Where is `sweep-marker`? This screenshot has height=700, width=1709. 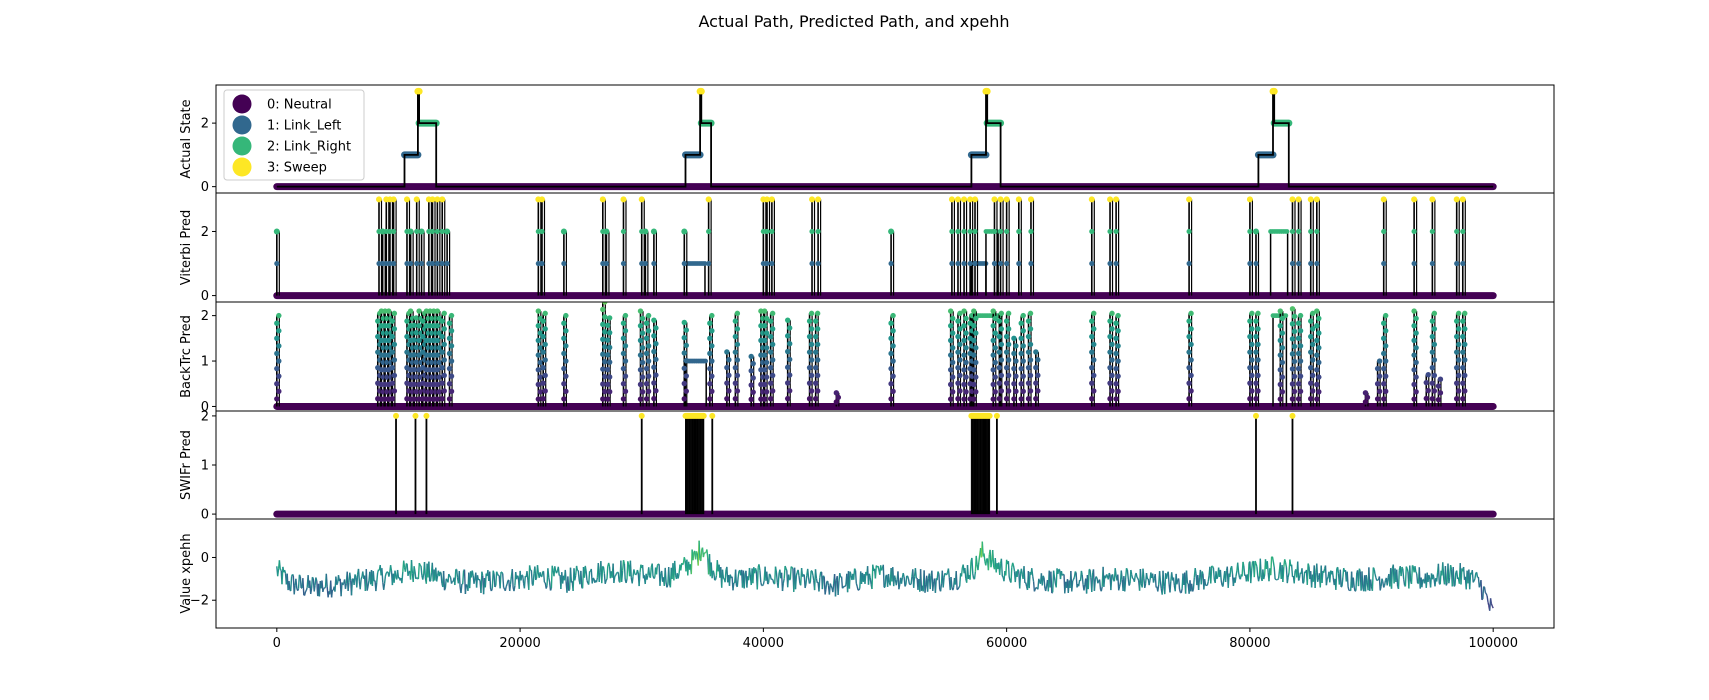
sweep-marker is located at coordinates (701, 91).